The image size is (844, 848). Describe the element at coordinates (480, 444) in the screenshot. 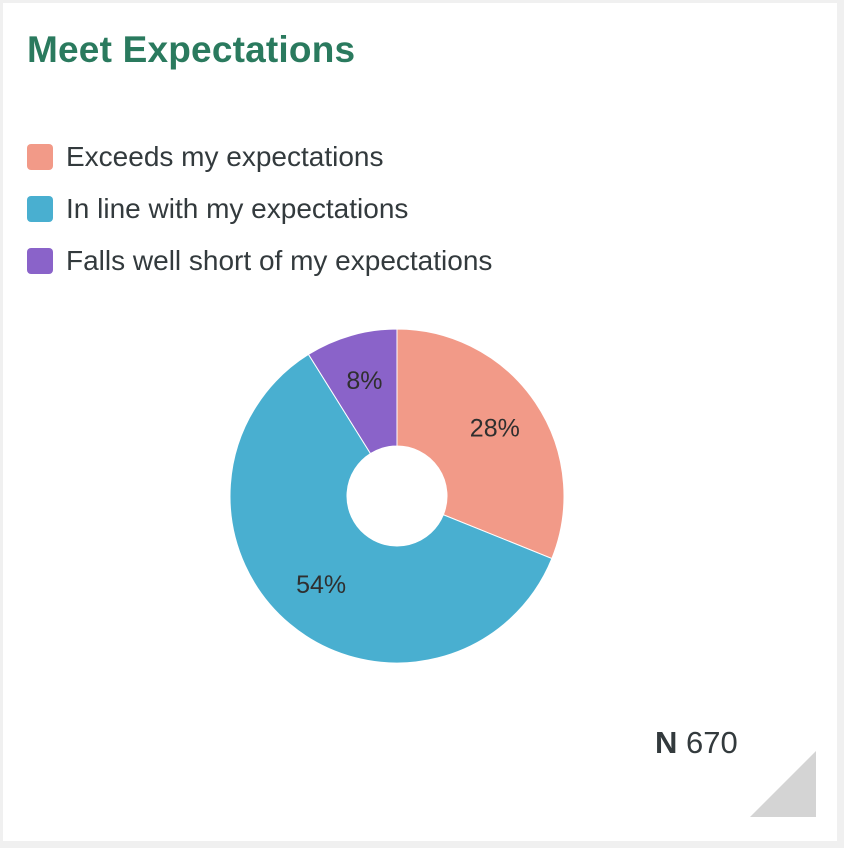

I see `donut-slice-exceeds` at that location.